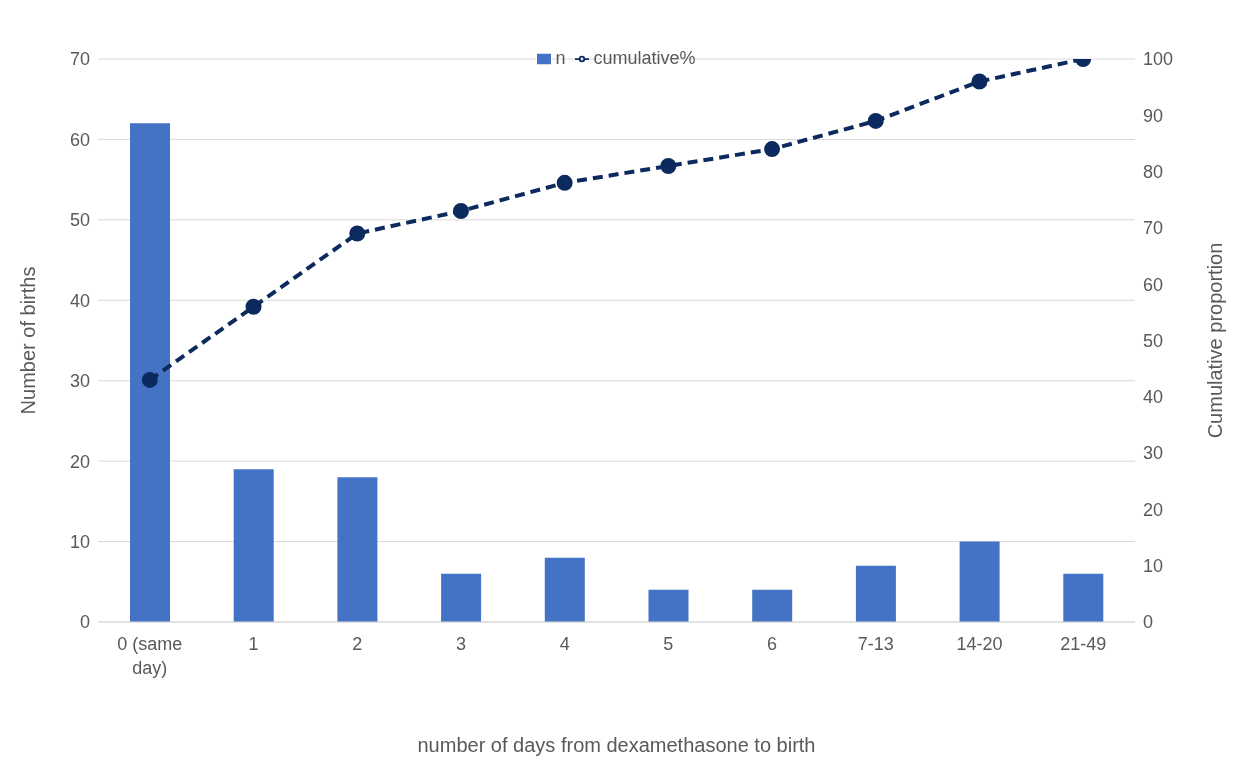 The width and height of the screenshot is (1243, 780). Describe the element at coordinates (1153, 115) in the screenshot. I see `y2-tick-label: 90` at that location.